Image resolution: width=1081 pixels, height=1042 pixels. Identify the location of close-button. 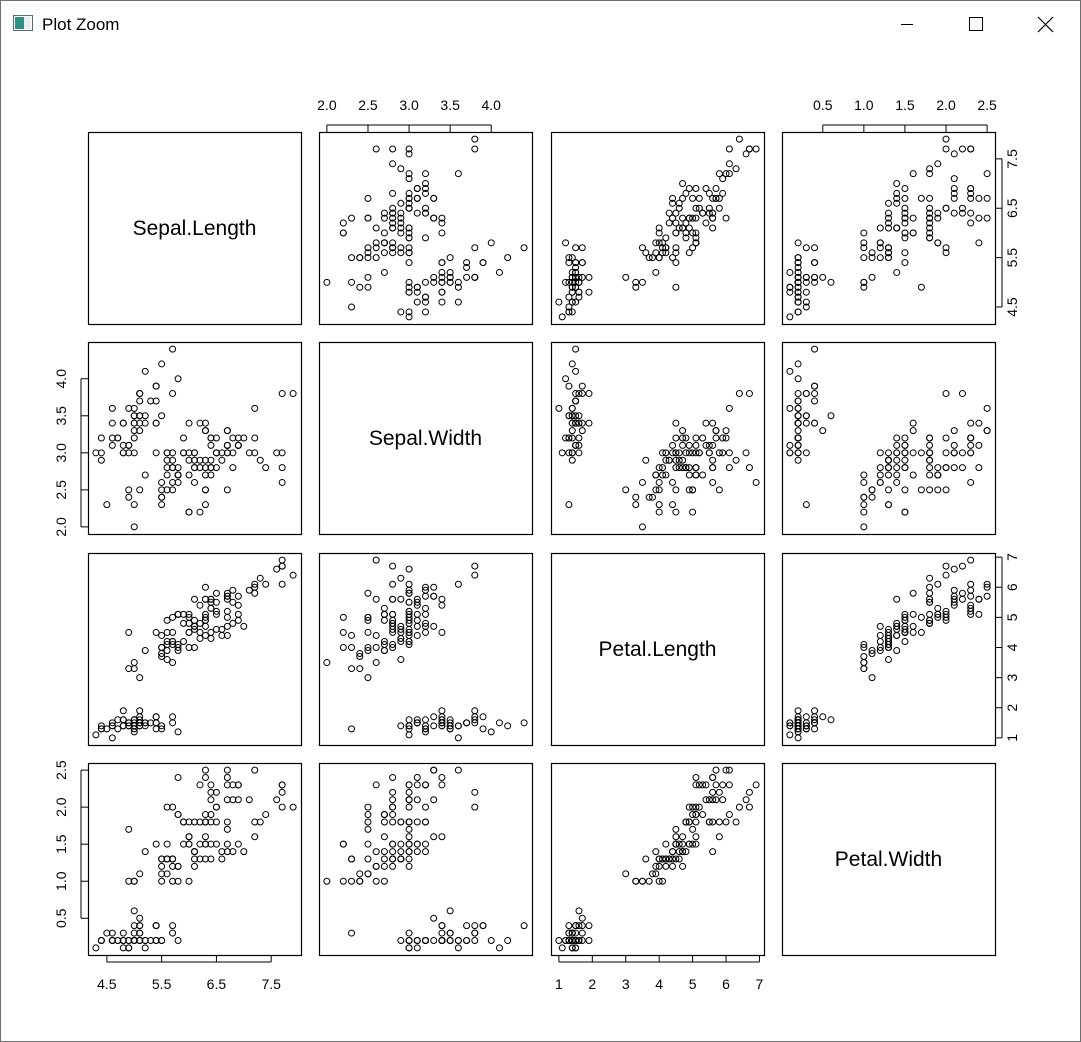
(1045, 24).